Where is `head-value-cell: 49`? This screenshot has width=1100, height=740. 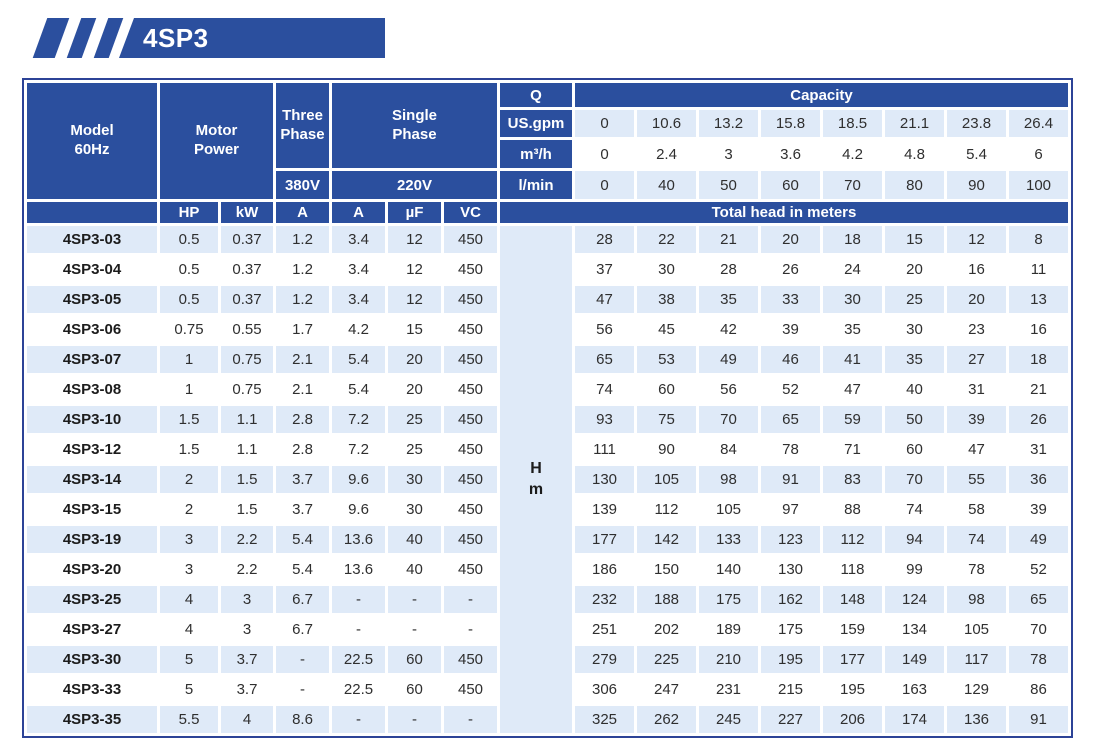 head-value-cell: 49 is located at coordinates (728, 359).